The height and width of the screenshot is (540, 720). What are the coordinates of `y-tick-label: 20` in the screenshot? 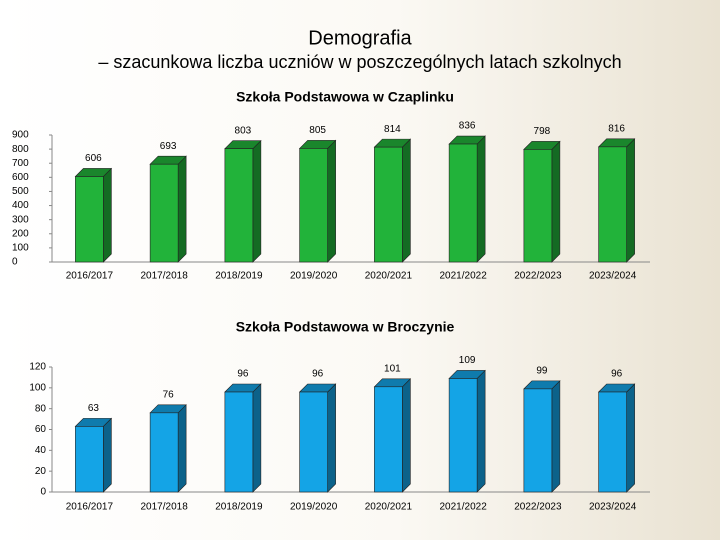 It's located at (41, 471).